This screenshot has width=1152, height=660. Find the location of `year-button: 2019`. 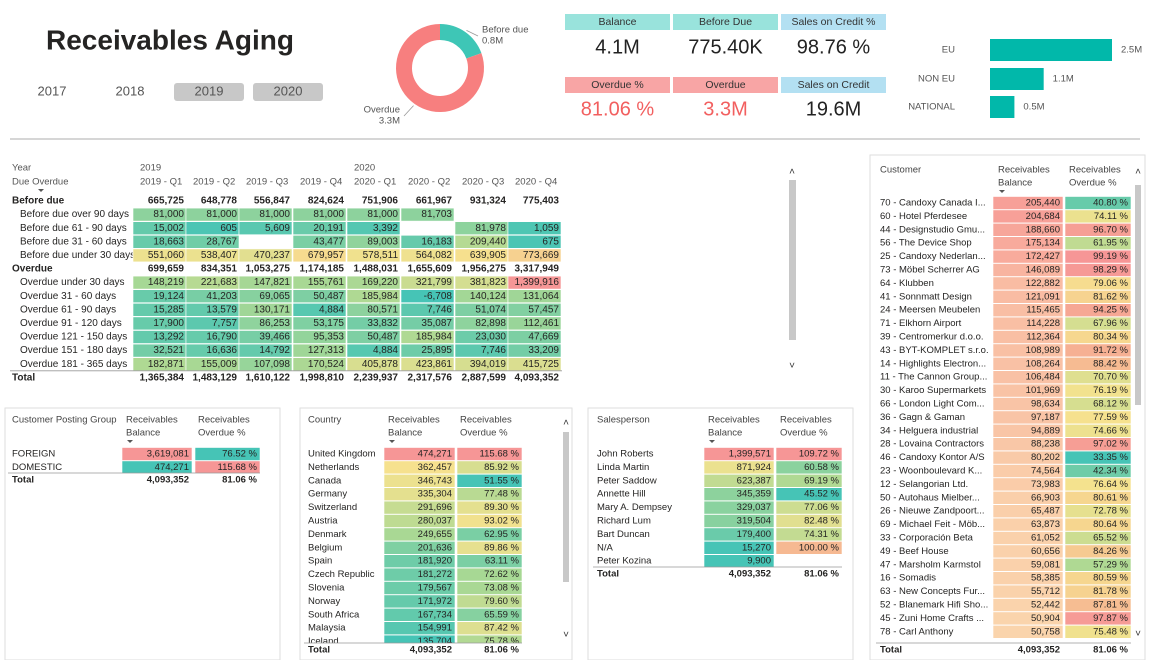

year-button: 2019 is located at coordinates (209, 90).